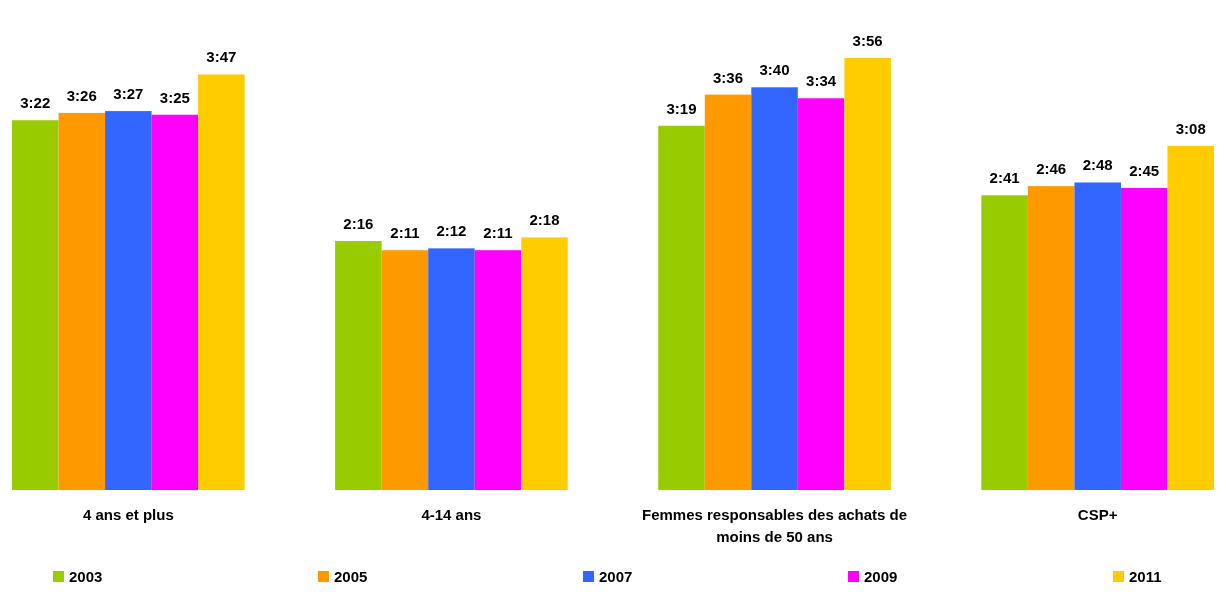 The width and height of the screenshot is (1226, 598). I want to click on legend-label: 2009, so click(881, 576).